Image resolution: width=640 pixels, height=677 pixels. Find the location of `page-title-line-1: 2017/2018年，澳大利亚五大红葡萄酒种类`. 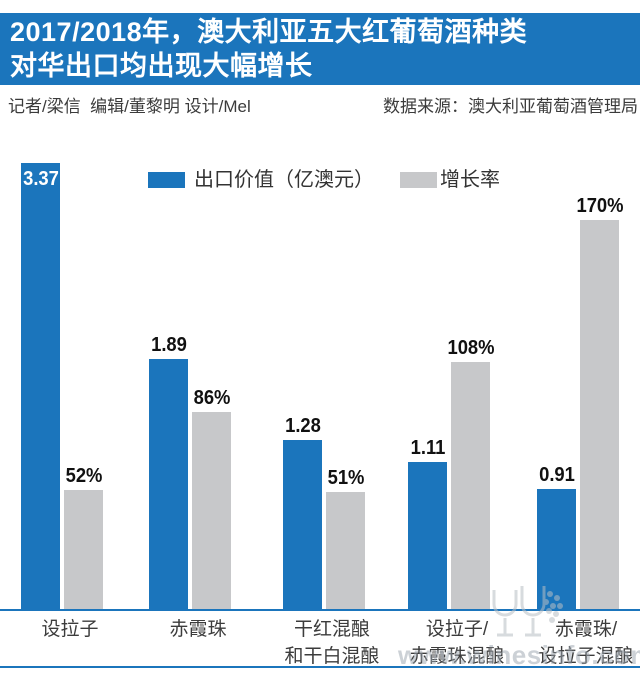

page-title-line-1: 2017/2018年，澳大利亚五大红葡萄酒种类 is located at coordinates (269, 32).